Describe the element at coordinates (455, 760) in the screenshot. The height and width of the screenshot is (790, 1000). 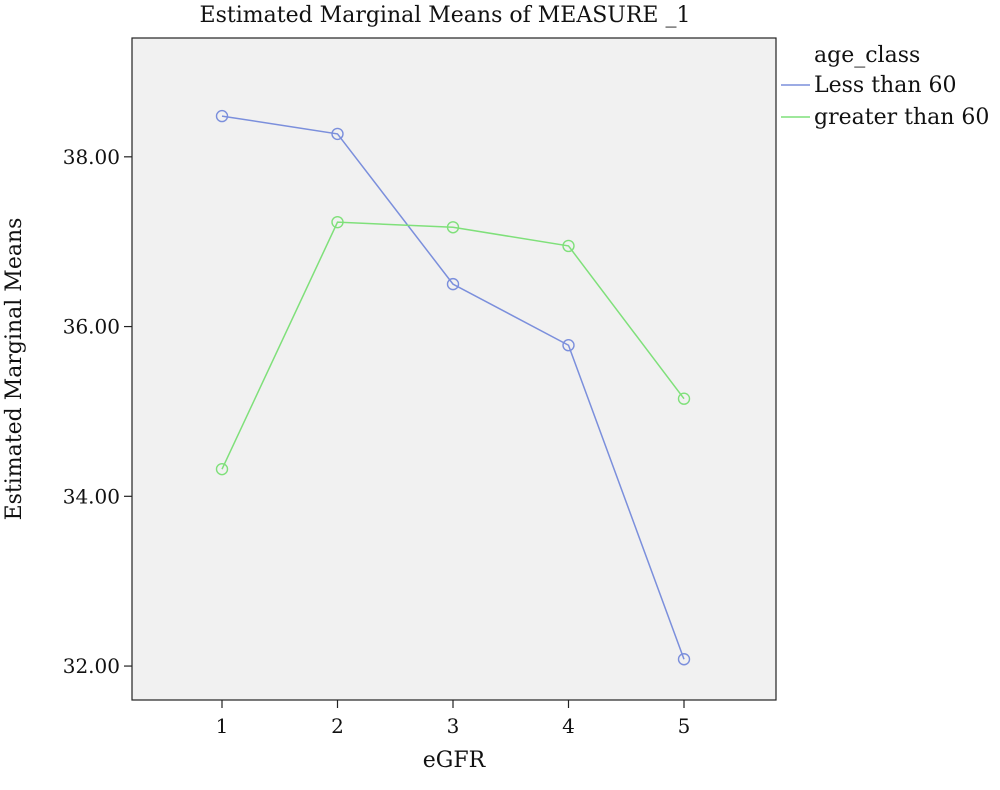
I see `x-axis-label: eGFR` at that location.